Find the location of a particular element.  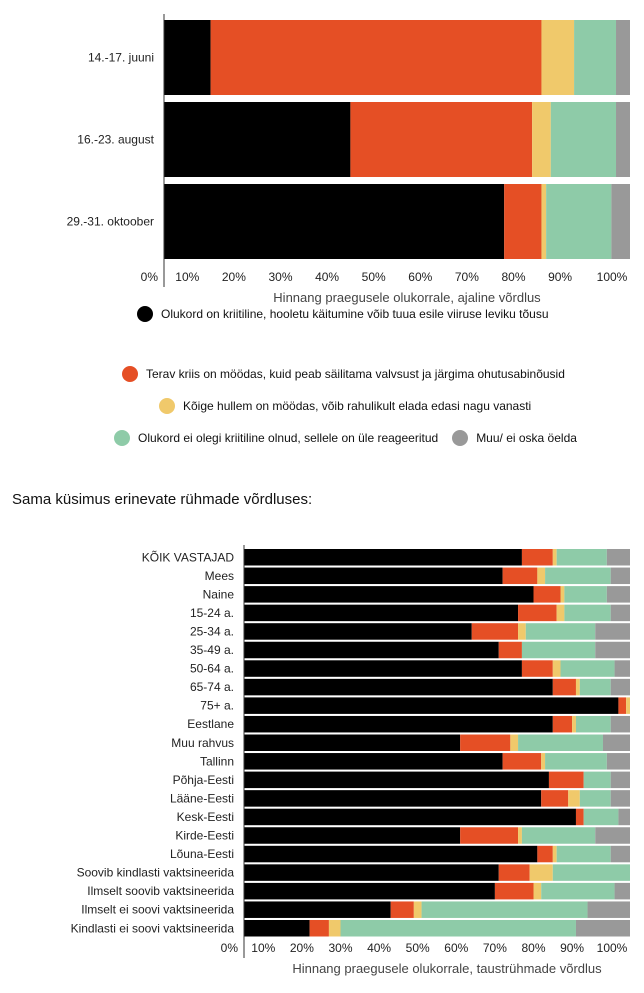

chart1-category-label: Lääne-Eesti is located at coordinates (202, 798).